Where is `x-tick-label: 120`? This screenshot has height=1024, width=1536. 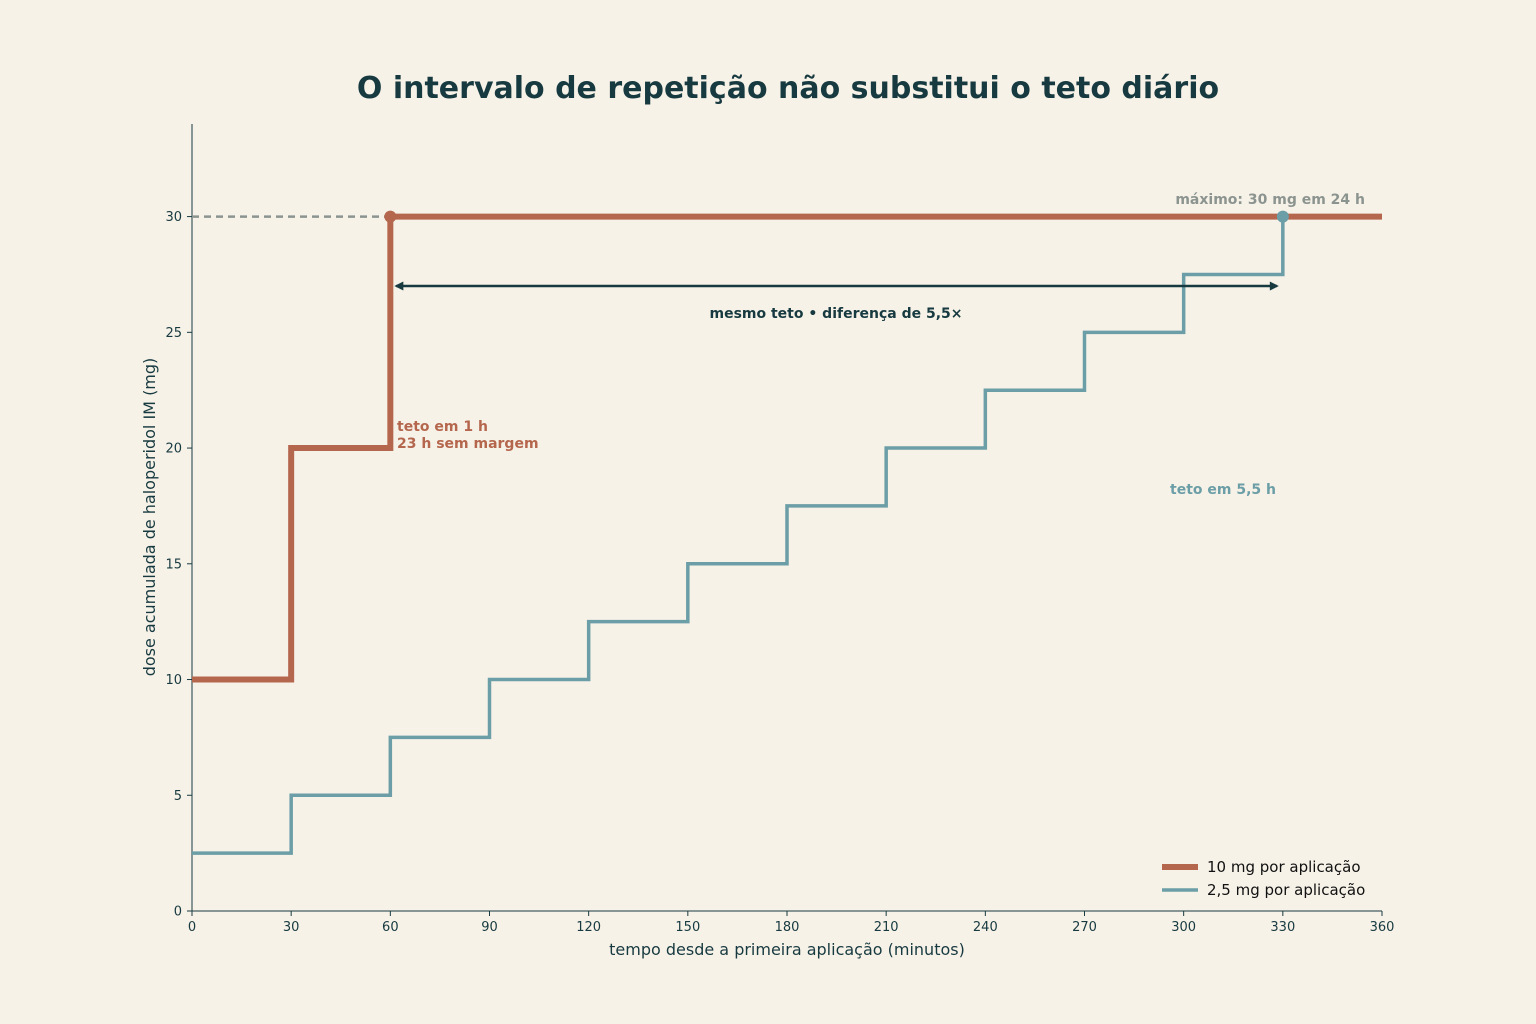
x-tick-label: 120 is located at coordinates (588, 927).